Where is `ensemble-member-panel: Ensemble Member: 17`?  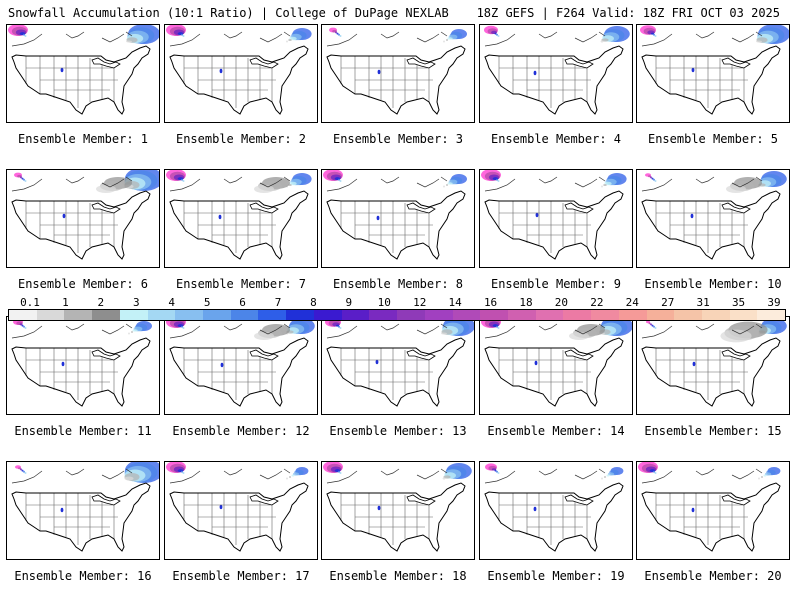 ensemble-member-panel: Ensemble Member: 17 is located at coordinates (241, 526).